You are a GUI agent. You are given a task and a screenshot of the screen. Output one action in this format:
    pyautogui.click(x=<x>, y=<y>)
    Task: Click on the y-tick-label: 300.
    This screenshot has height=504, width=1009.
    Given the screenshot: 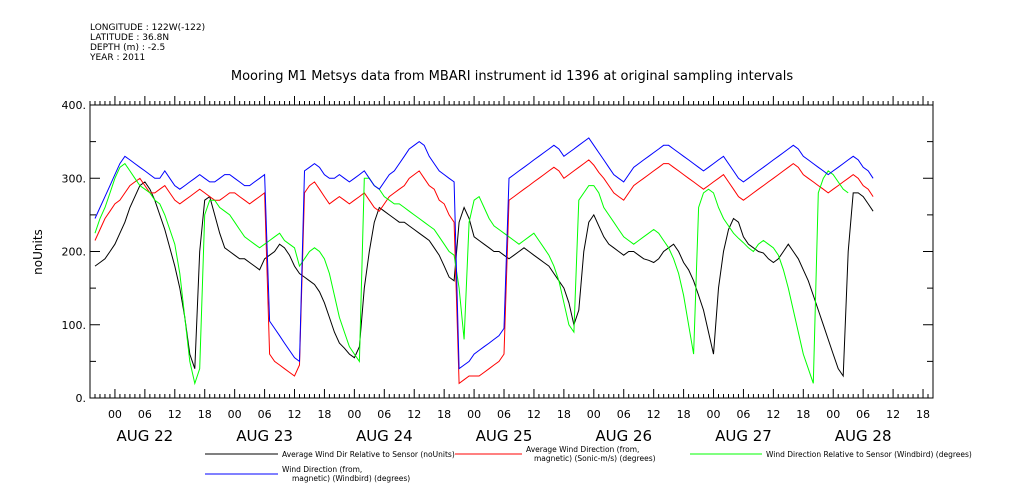 What is the action you would take?
    pyautogui.click(x=74, y=178)
    